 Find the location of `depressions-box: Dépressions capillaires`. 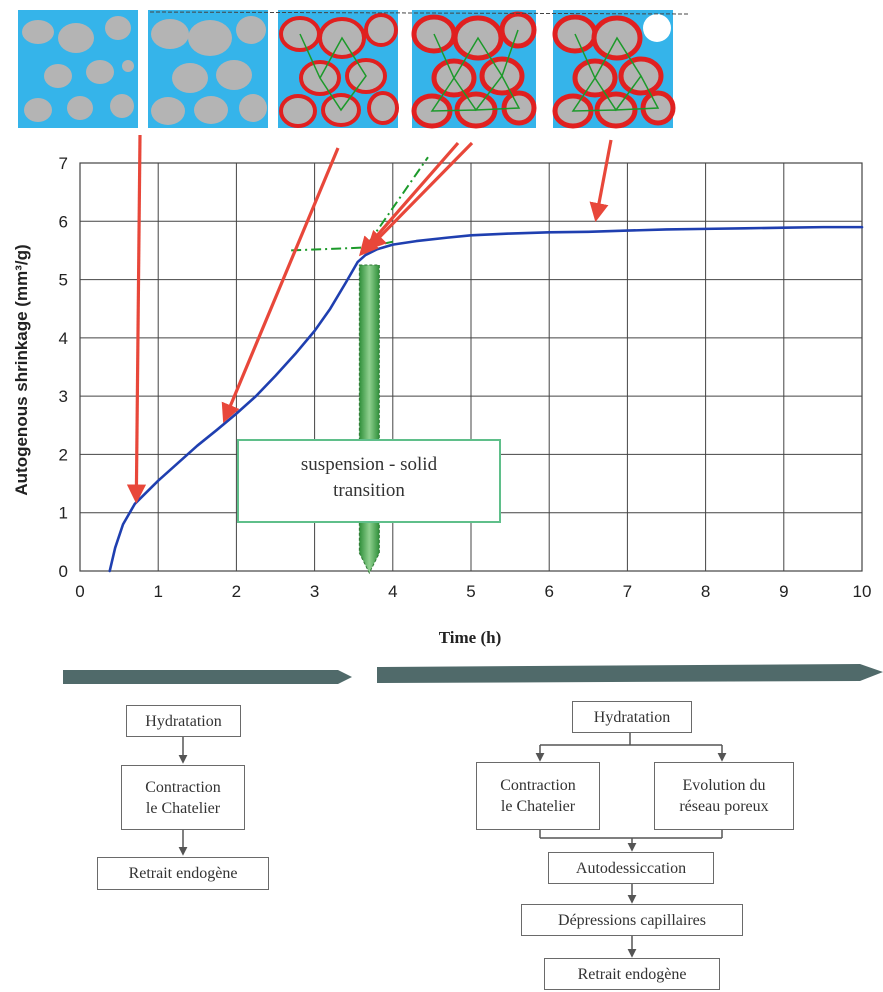

depressions-box: Dépressions capillaires is located at coordinates (632, 920).